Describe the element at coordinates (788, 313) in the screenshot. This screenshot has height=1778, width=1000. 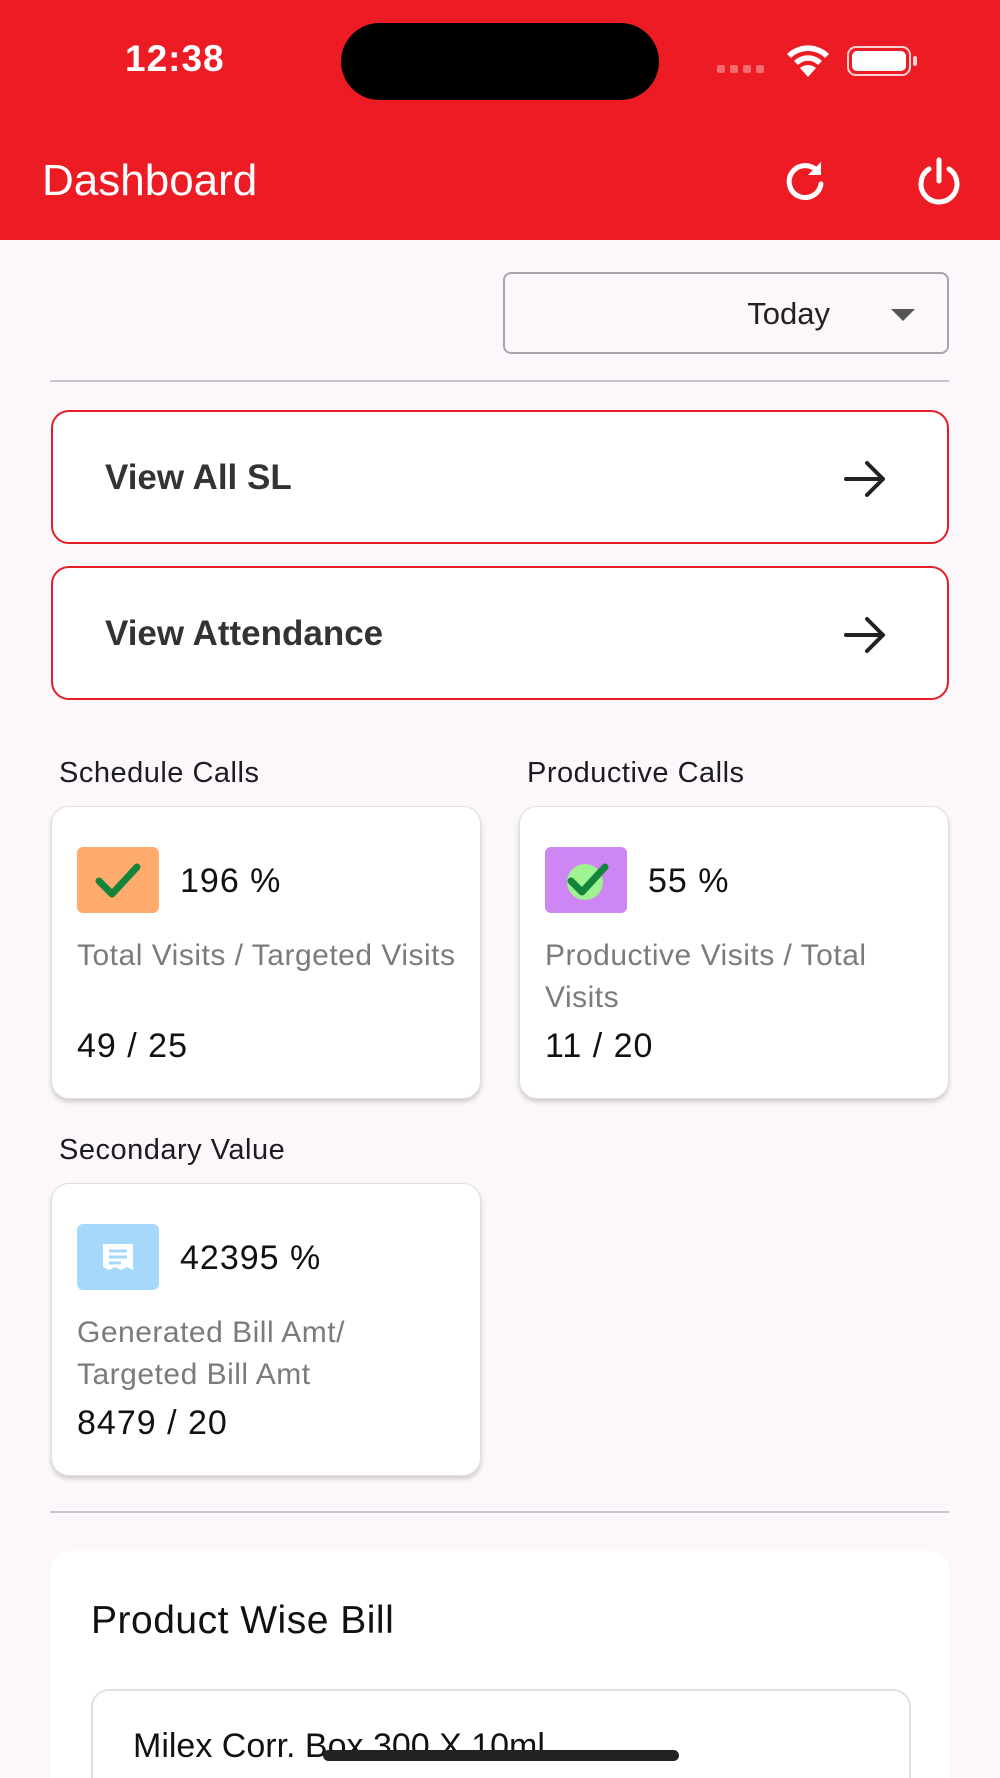
I see `date-filter-value: Today` at that location.